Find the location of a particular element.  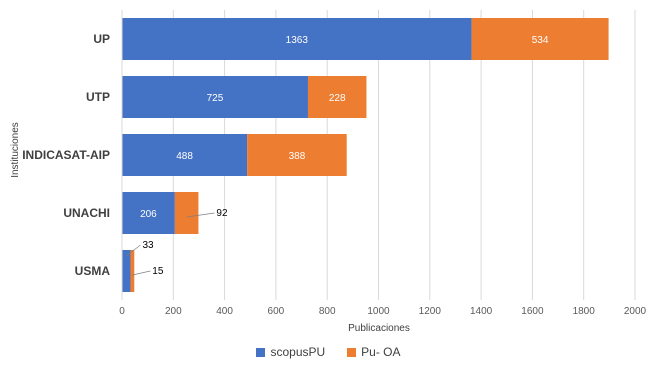

data-label-unachi-pu-oa: 92 is located at coordinates (222, 213).